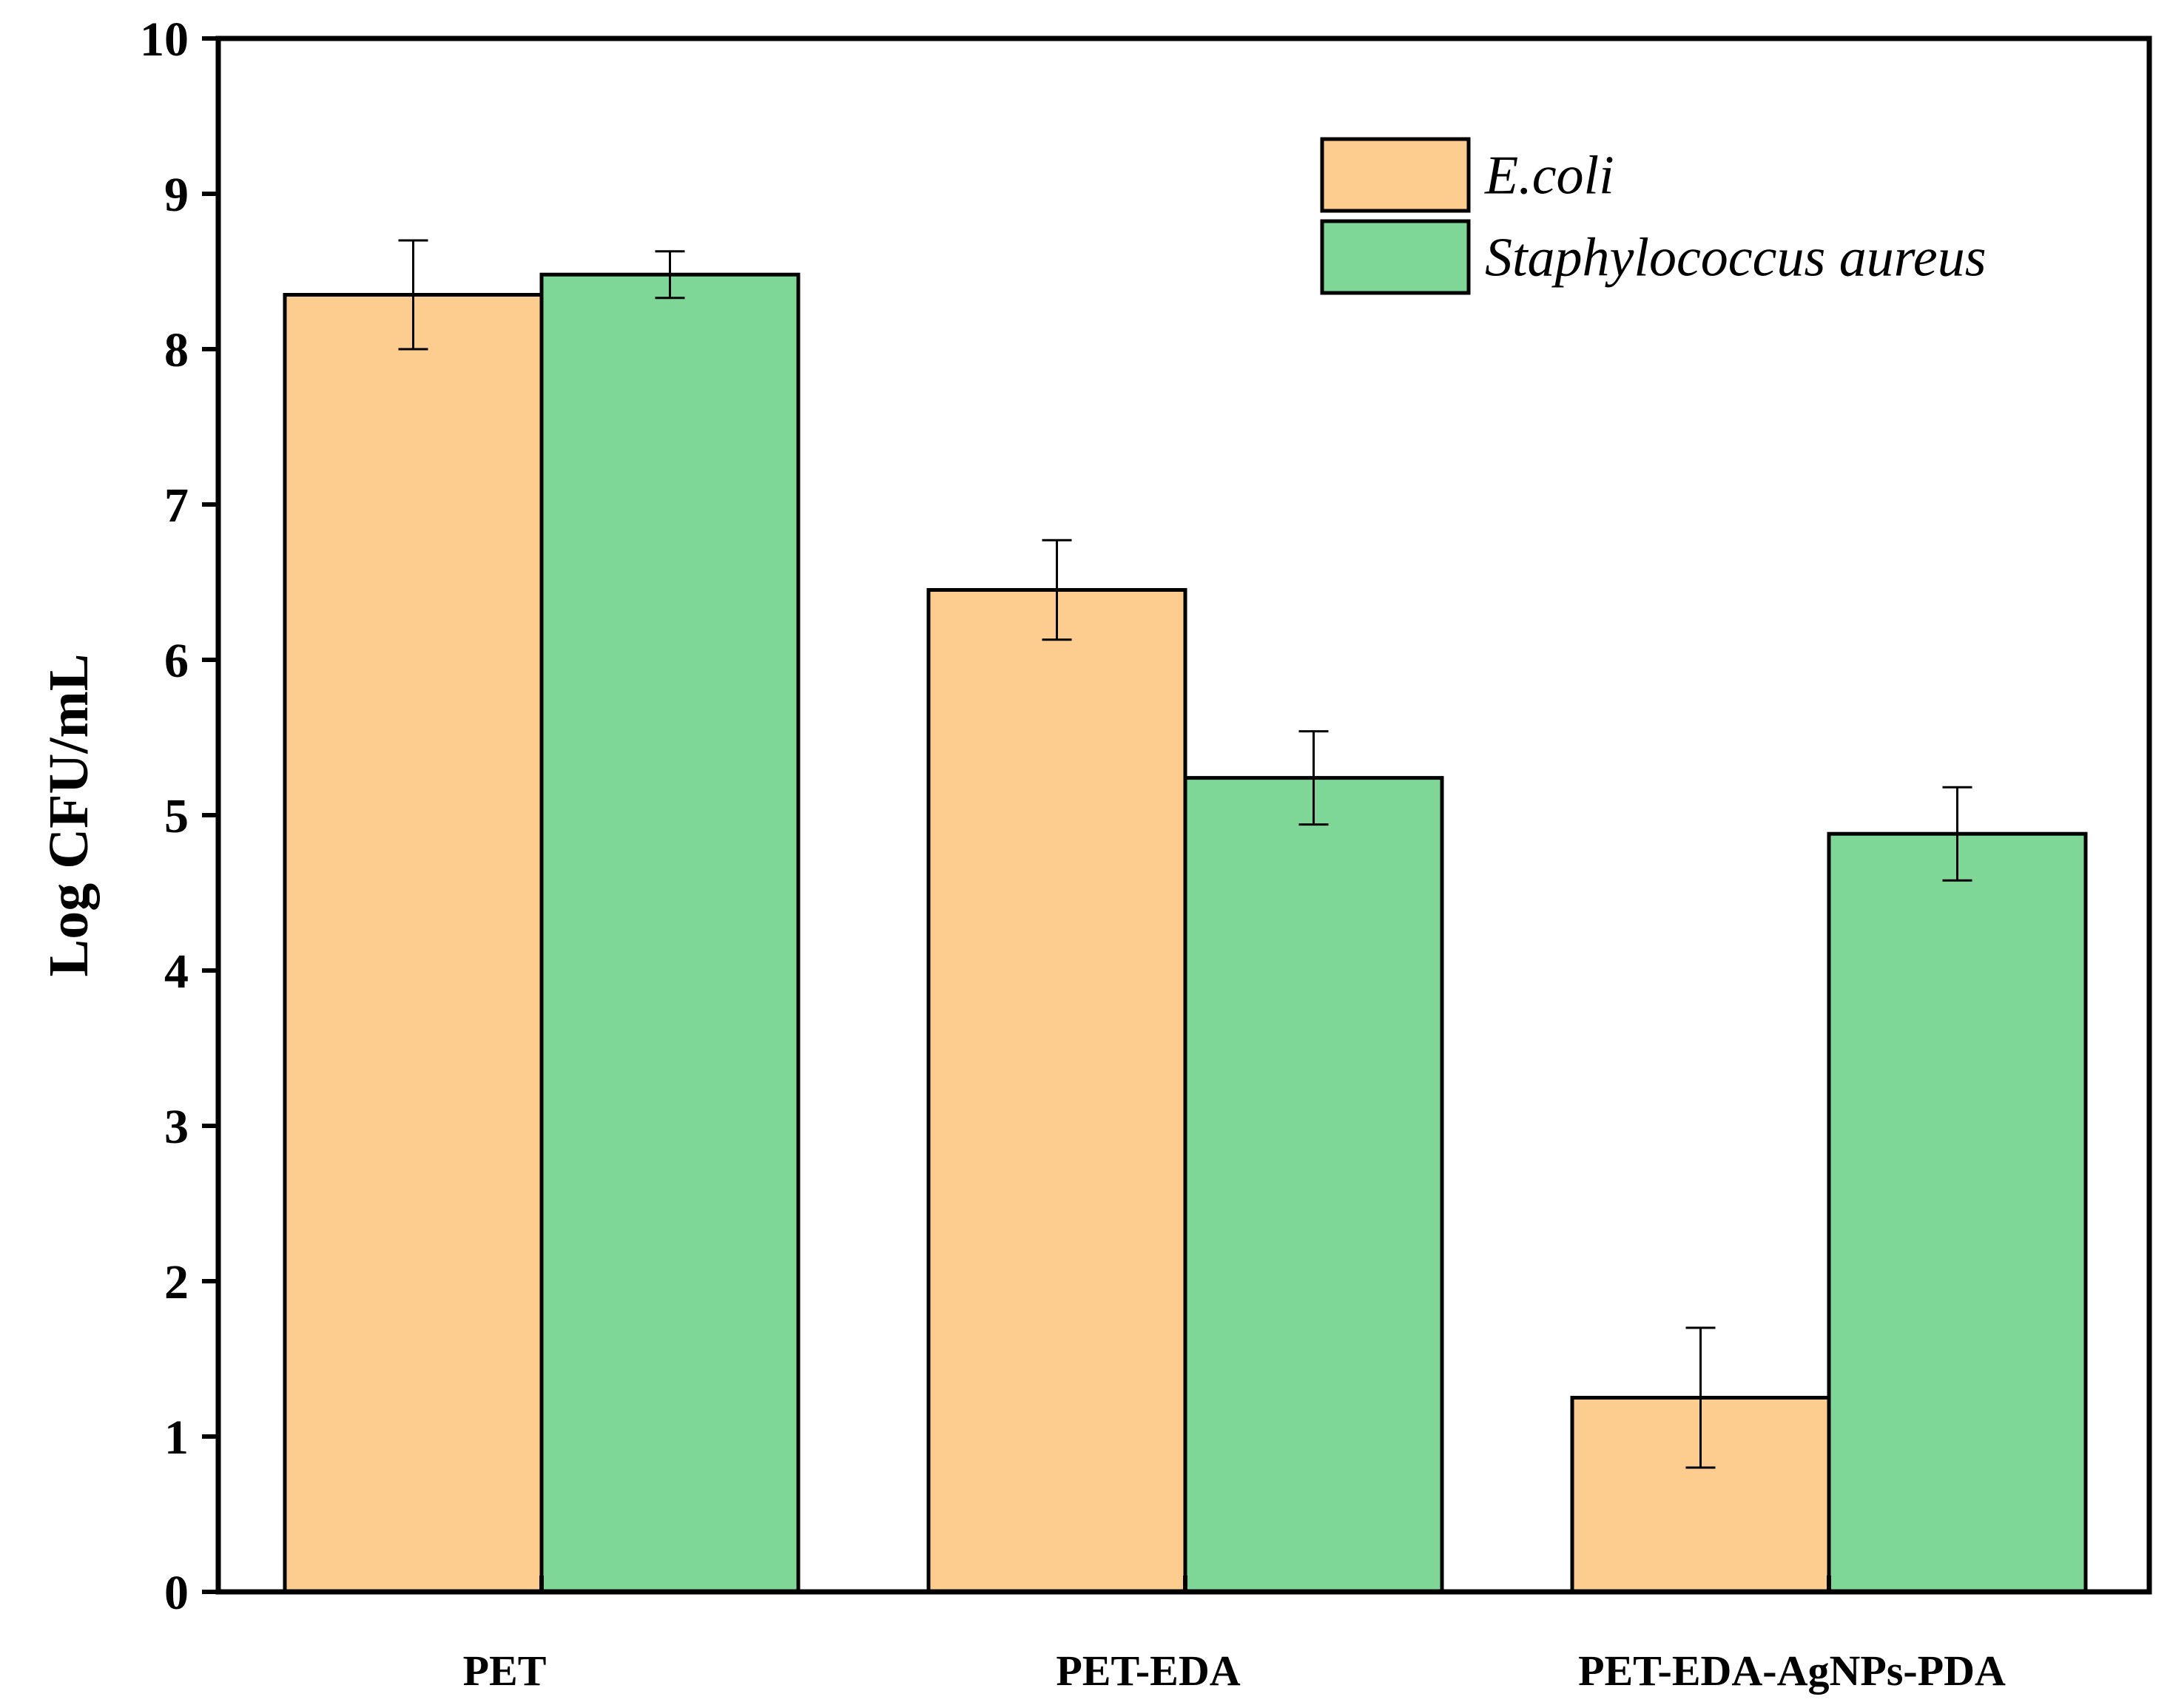 The height and width of the screenshot is (1708, 2170). What do you see at coordinates (413, 944) in the screenshot?
I see `bar-ecoli-pet` at bounding box center [413, 944].